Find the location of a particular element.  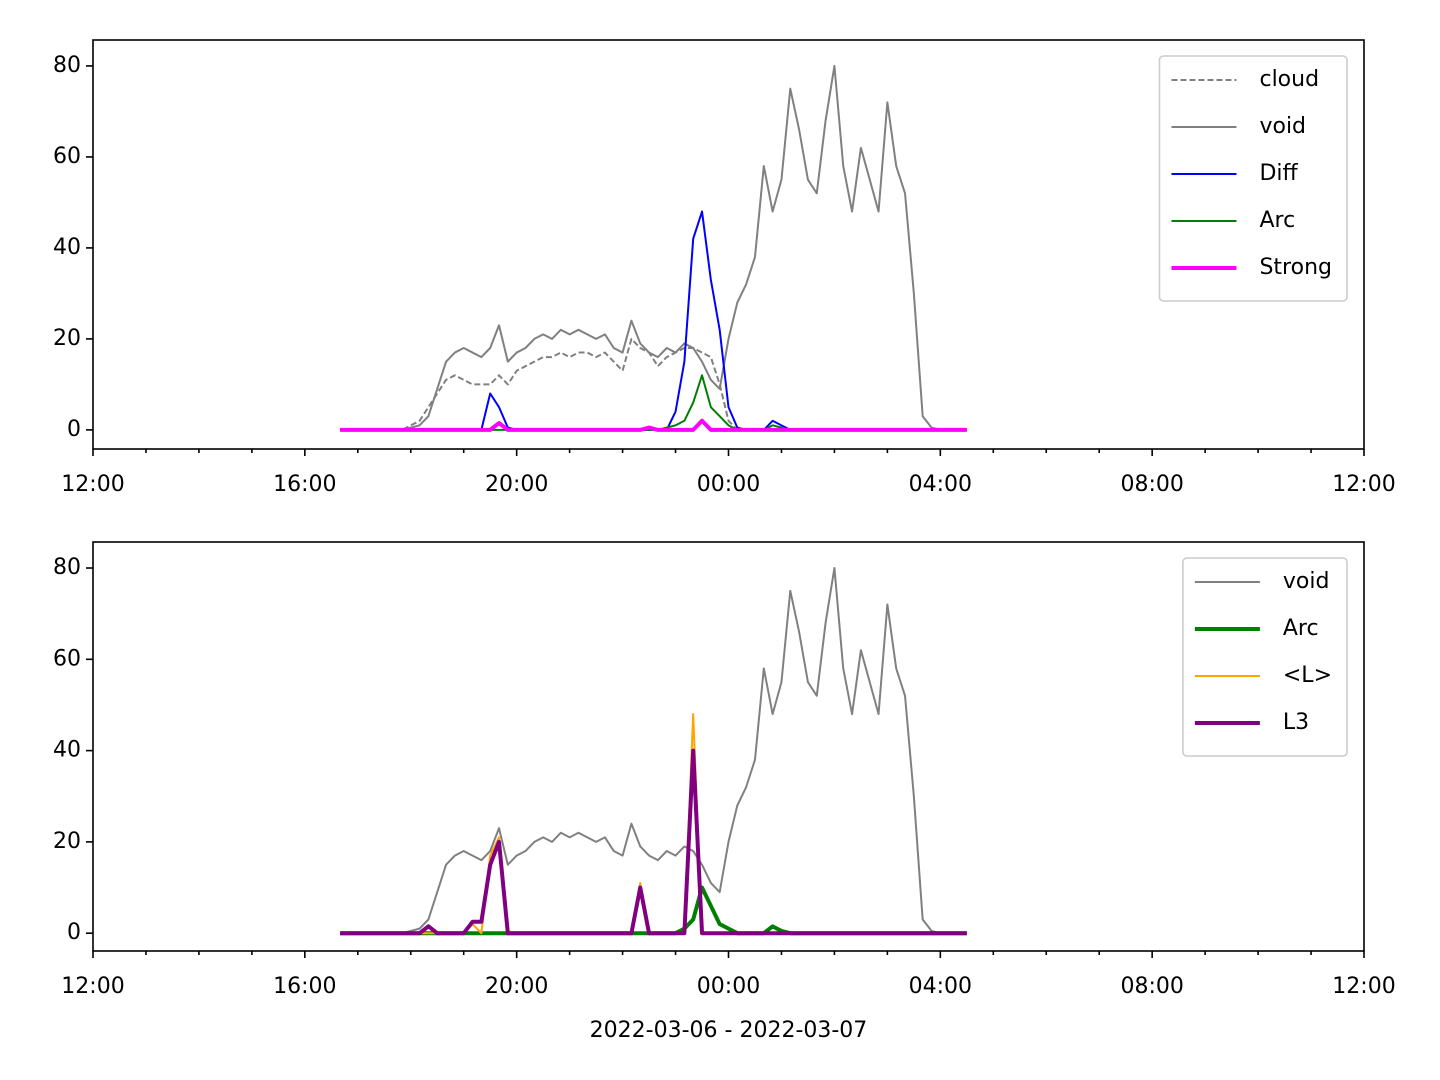

legend: void Arc <L> L3 is located at coordinates (1265, 657).